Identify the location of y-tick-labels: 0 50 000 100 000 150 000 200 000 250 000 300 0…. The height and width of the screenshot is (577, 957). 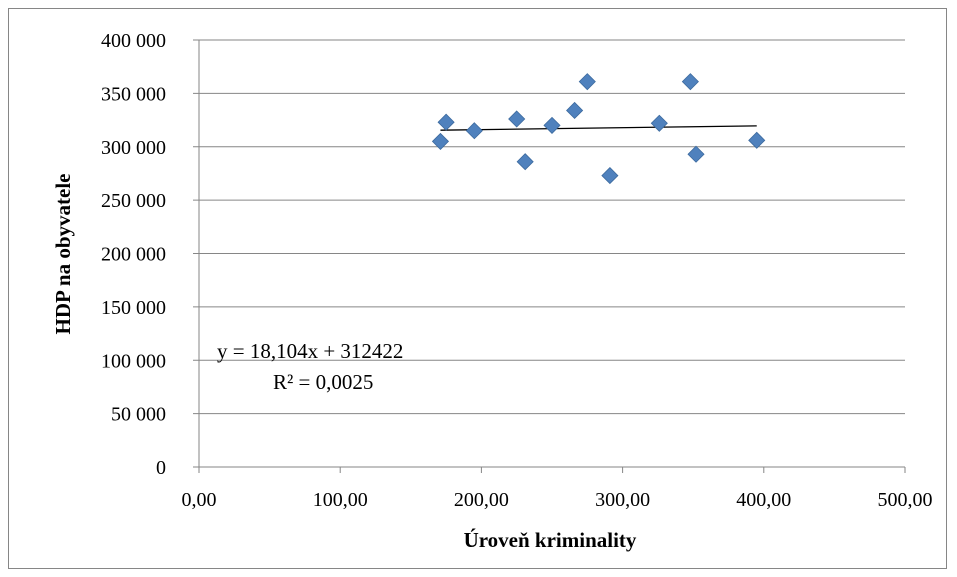
(133, 254).